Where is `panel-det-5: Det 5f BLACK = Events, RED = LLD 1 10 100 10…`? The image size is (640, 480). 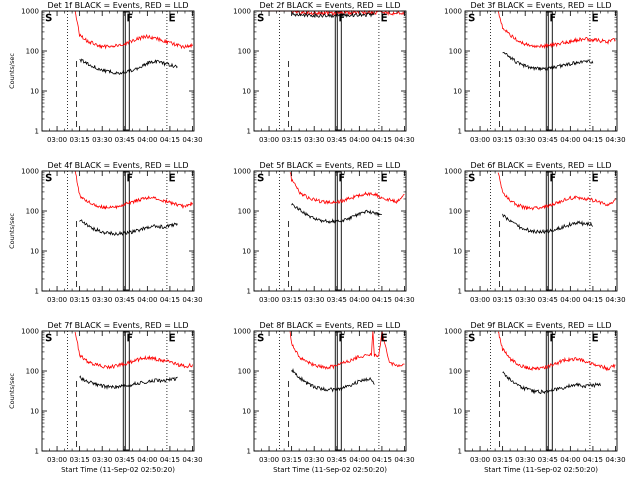
panel-det-5: Det 5f BLACK = Events, RED = LLD 1 10 100 10… is located at coordinates (323, 232).